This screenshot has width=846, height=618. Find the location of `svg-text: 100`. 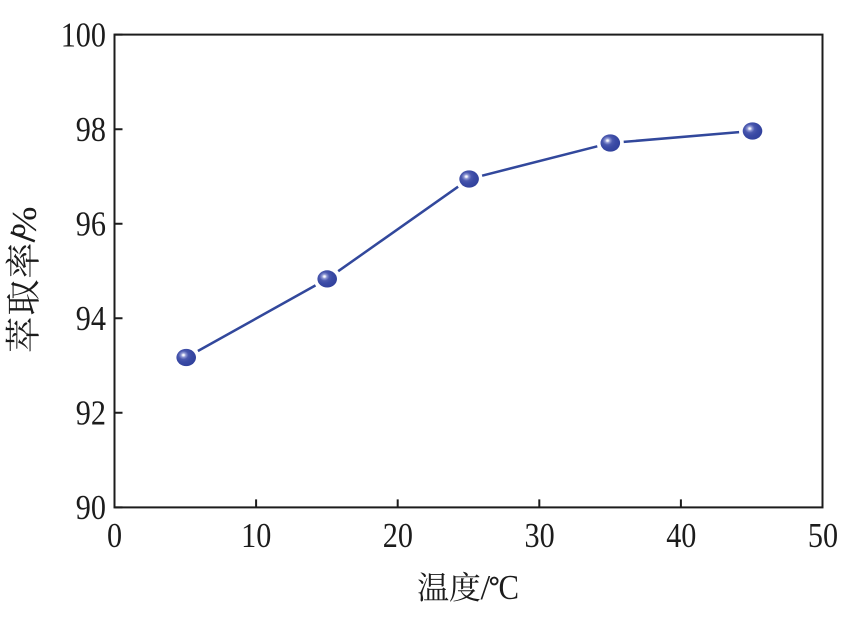

svg-text: 100 is located at coordinates (83, 34).